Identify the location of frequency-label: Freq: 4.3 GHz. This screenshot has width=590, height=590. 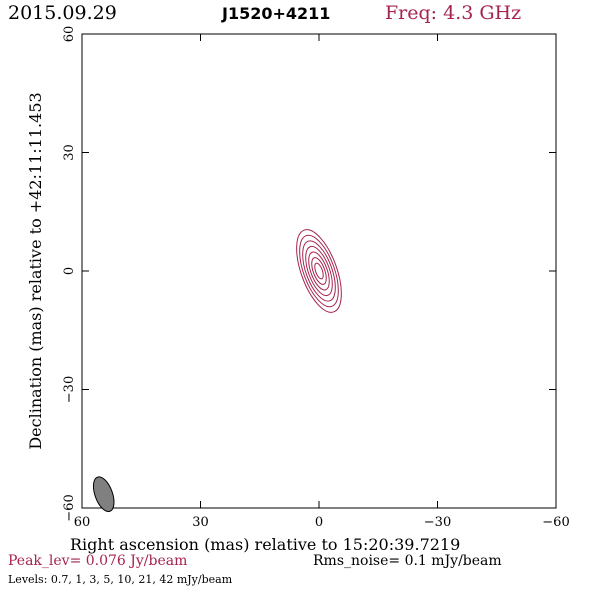
(453, 13).